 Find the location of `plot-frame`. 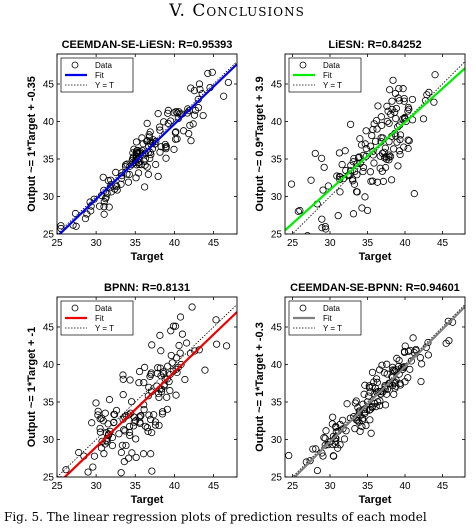

plot-frame is located at coordinates (375, 144).